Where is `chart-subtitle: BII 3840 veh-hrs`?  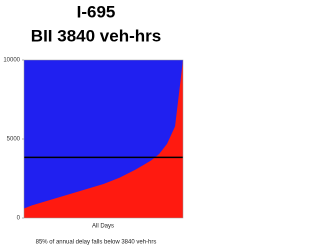 chart-subtitle: BII 3840 veh-hrs is located at coordinates (96, 35).